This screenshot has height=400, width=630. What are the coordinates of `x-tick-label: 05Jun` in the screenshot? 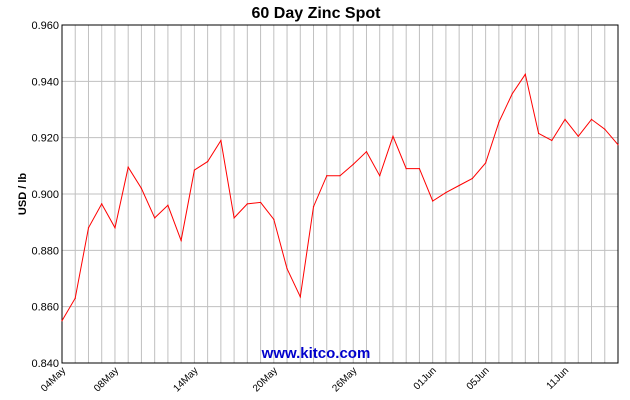 It's located at (478, 378).